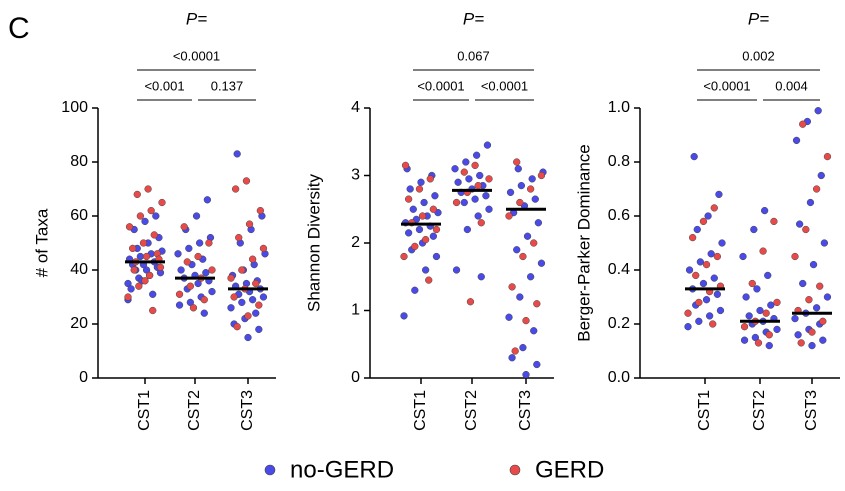  Describe the element at coordinates (619, 377) in the screenshot. I see `y-tick-label: 0.0` at that location.